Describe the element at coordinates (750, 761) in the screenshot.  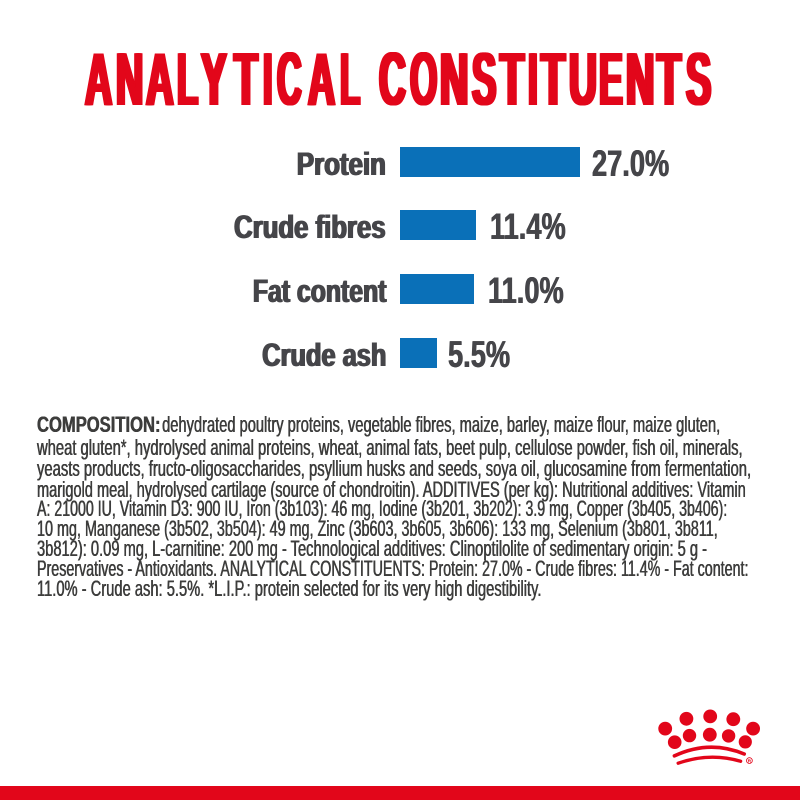
I see `svg-text: R` at that location.